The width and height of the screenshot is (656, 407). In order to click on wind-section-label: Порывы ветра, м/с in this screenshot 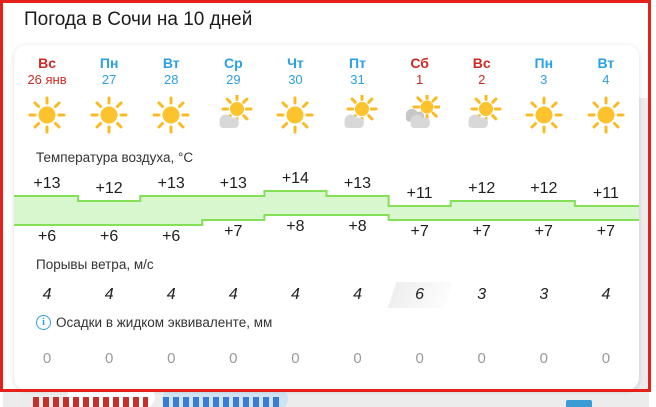, I will do `click(95, 264)`.